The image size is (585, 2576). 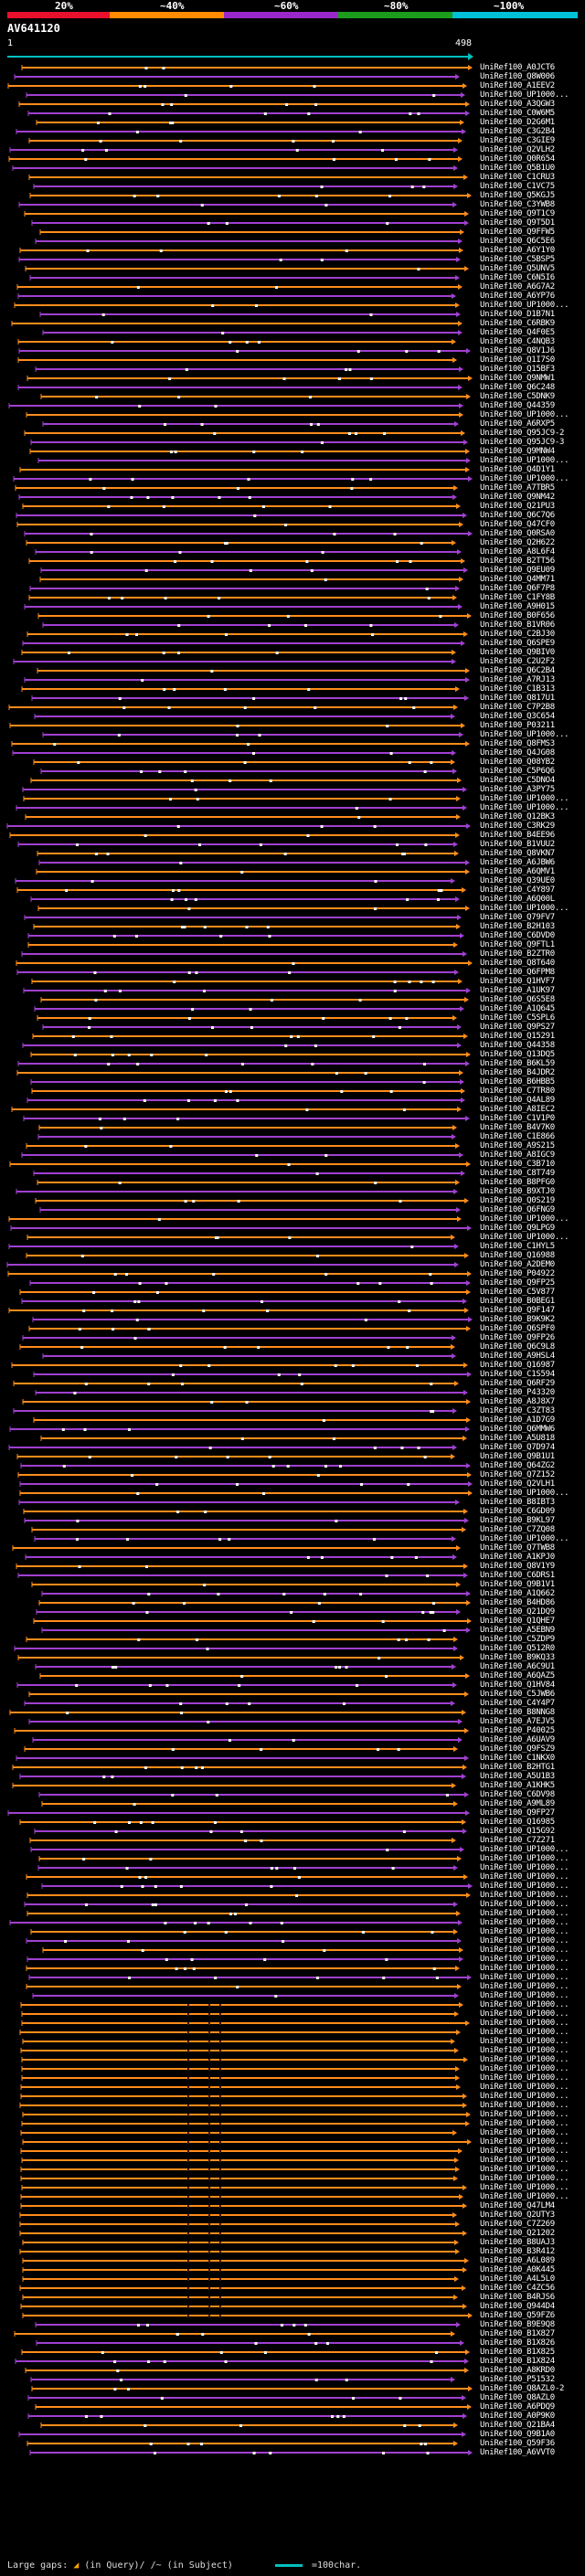 I want to click on hit-name-link: UniRef100_Q9PS27, so click(x=517, y=1027).